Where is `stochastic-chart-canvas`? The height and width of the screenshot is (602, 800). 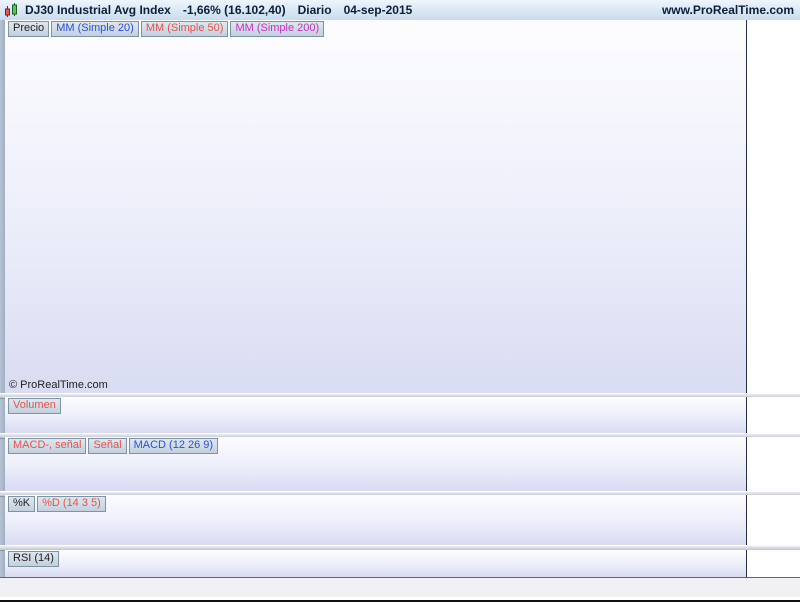
stochastic-chart-canvas is located at coordinates (375, 520).